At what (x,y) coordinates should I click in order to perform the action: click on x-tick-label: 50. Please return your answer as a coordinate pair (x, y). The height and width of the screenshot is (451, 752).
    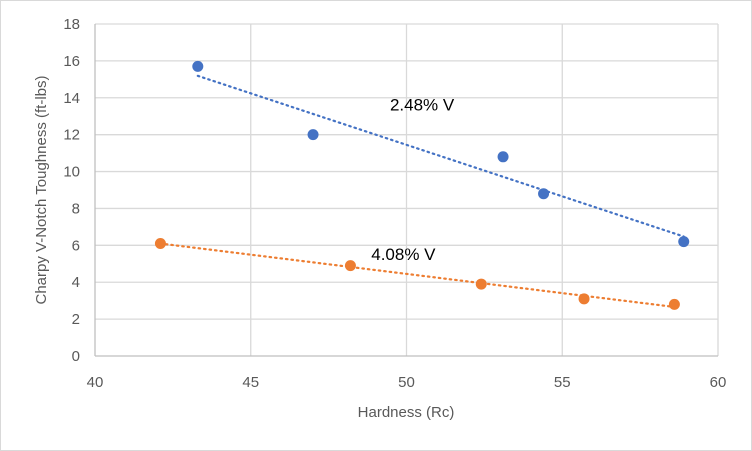
    Looking at the image, I should click on (406, 382).